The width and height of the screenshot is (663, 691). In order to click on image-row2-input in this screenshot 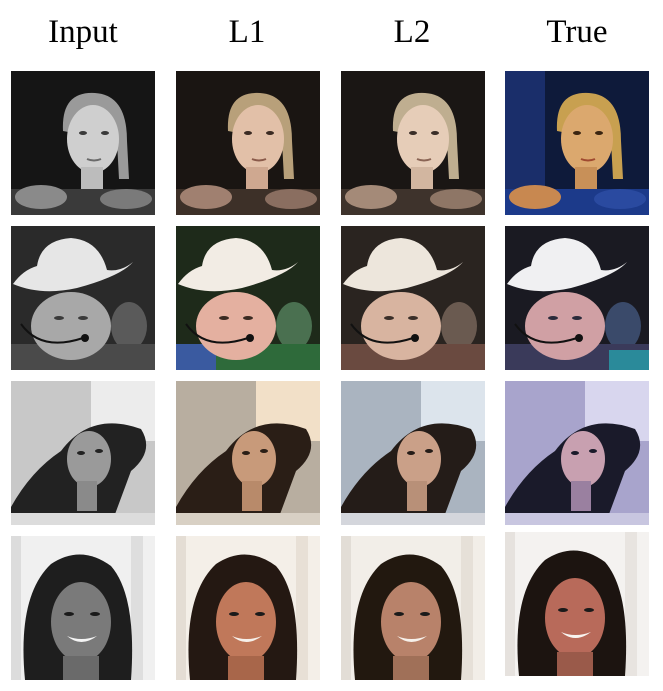, I will do `click(83, 298)`.